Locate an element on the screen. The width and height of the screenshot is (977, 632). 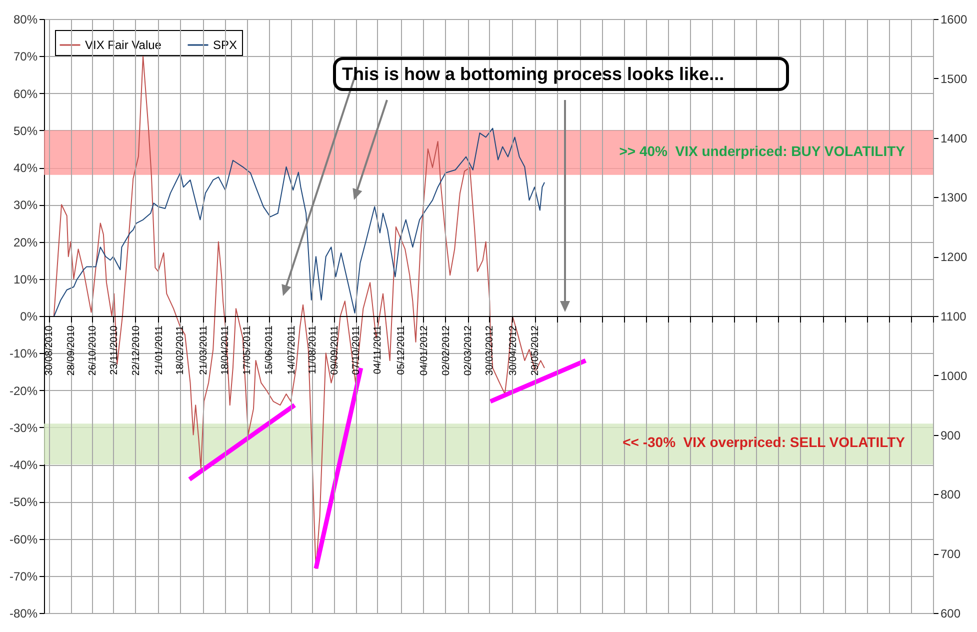
y2-tick-label: 900 is located at coordinates (950, 435).